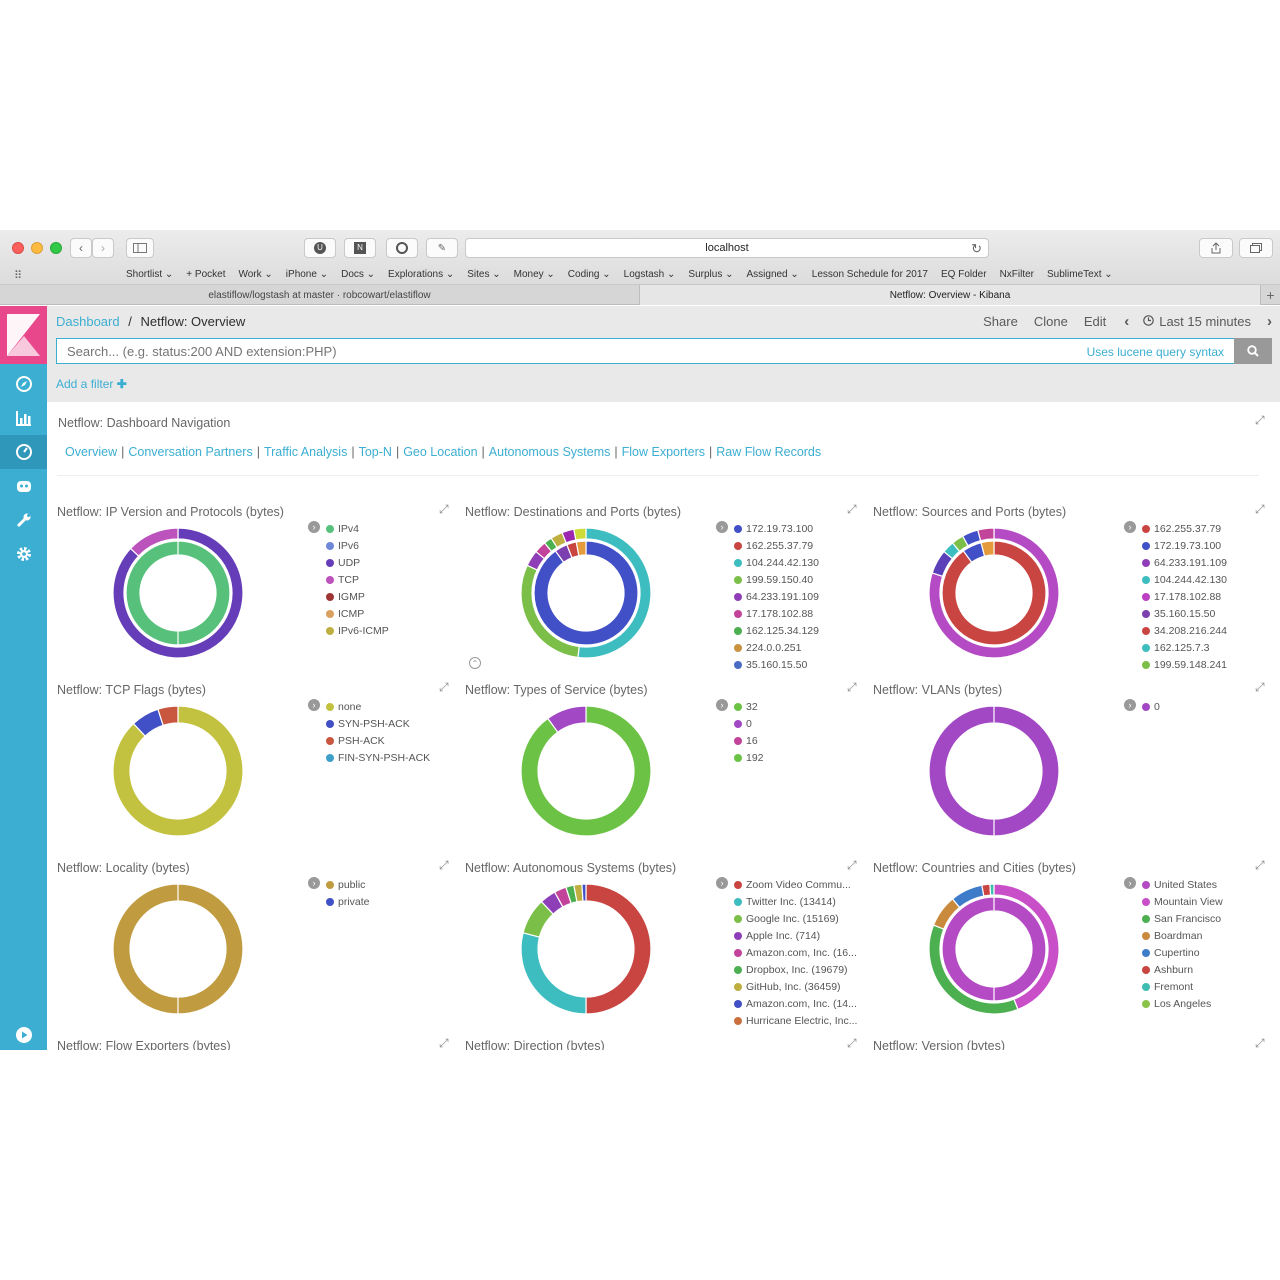 The height and width of the screenshot is (1280, 1280). What do you see at coordinates (56, 248) in the screenshot?
I see `zoom-window-button` at bounding box center [56, 248].